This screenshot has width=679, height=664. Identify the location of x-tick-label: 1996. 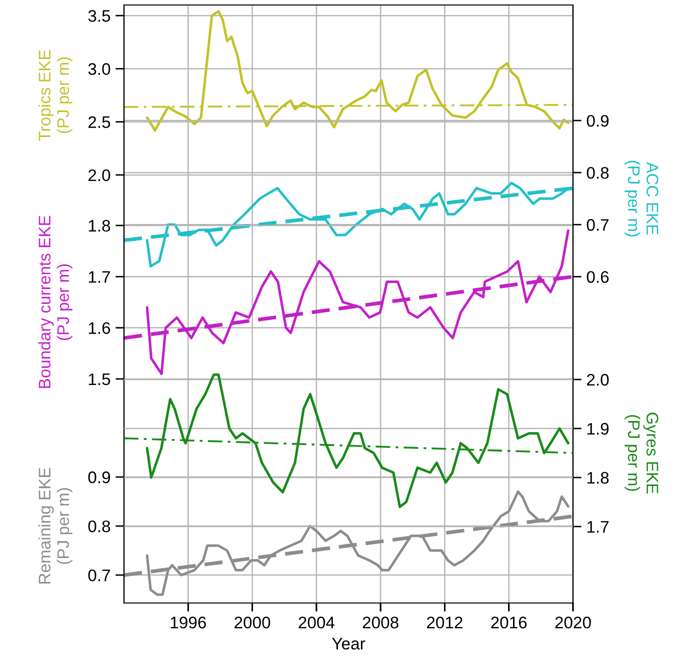
(188, 622).